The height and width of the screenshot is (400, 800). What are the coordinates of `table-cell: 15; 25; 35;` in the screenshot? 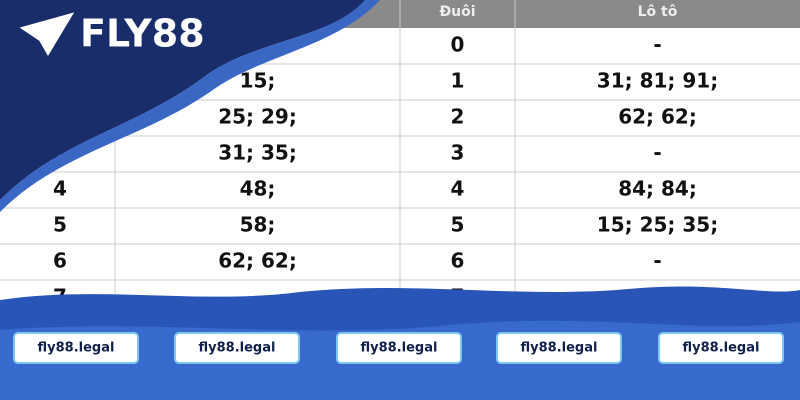 It's located at (657, 225).